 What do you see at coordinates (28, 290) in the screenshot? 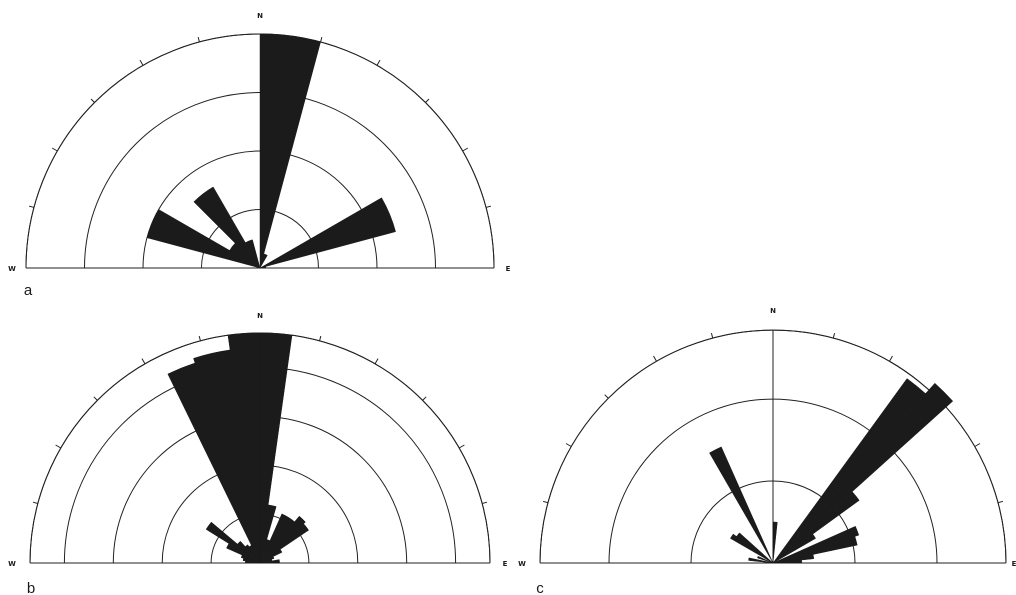
I see `panel-label: a` at bounding box center [28, 290].